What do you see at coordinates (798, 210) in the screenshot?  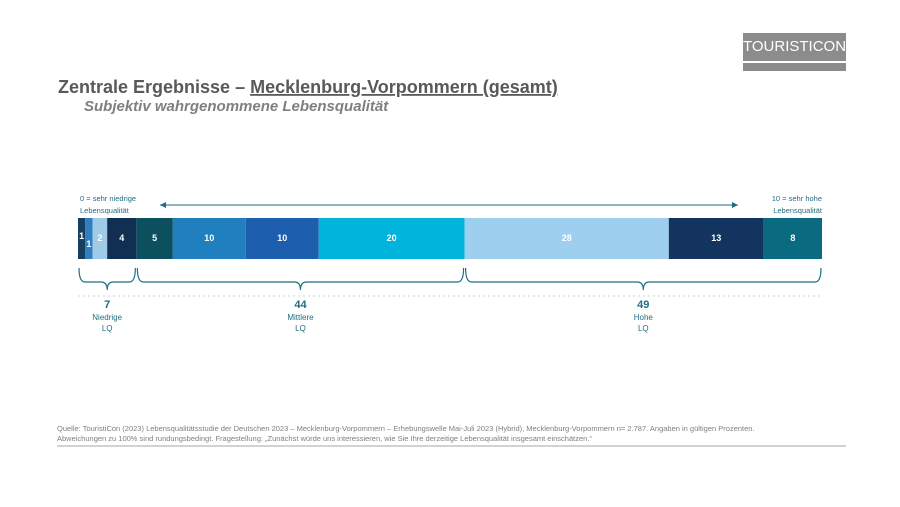 I see `scale-end: Lebensqualität` at bounding box center [798, 210].